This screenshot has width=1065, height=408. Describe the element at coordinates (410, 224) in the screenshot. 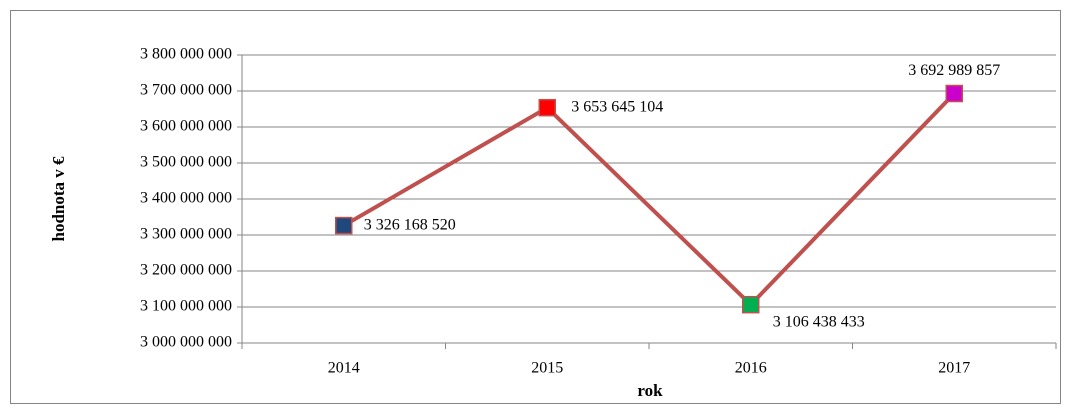

I see `data-label: 3 326 168 520` at that location.